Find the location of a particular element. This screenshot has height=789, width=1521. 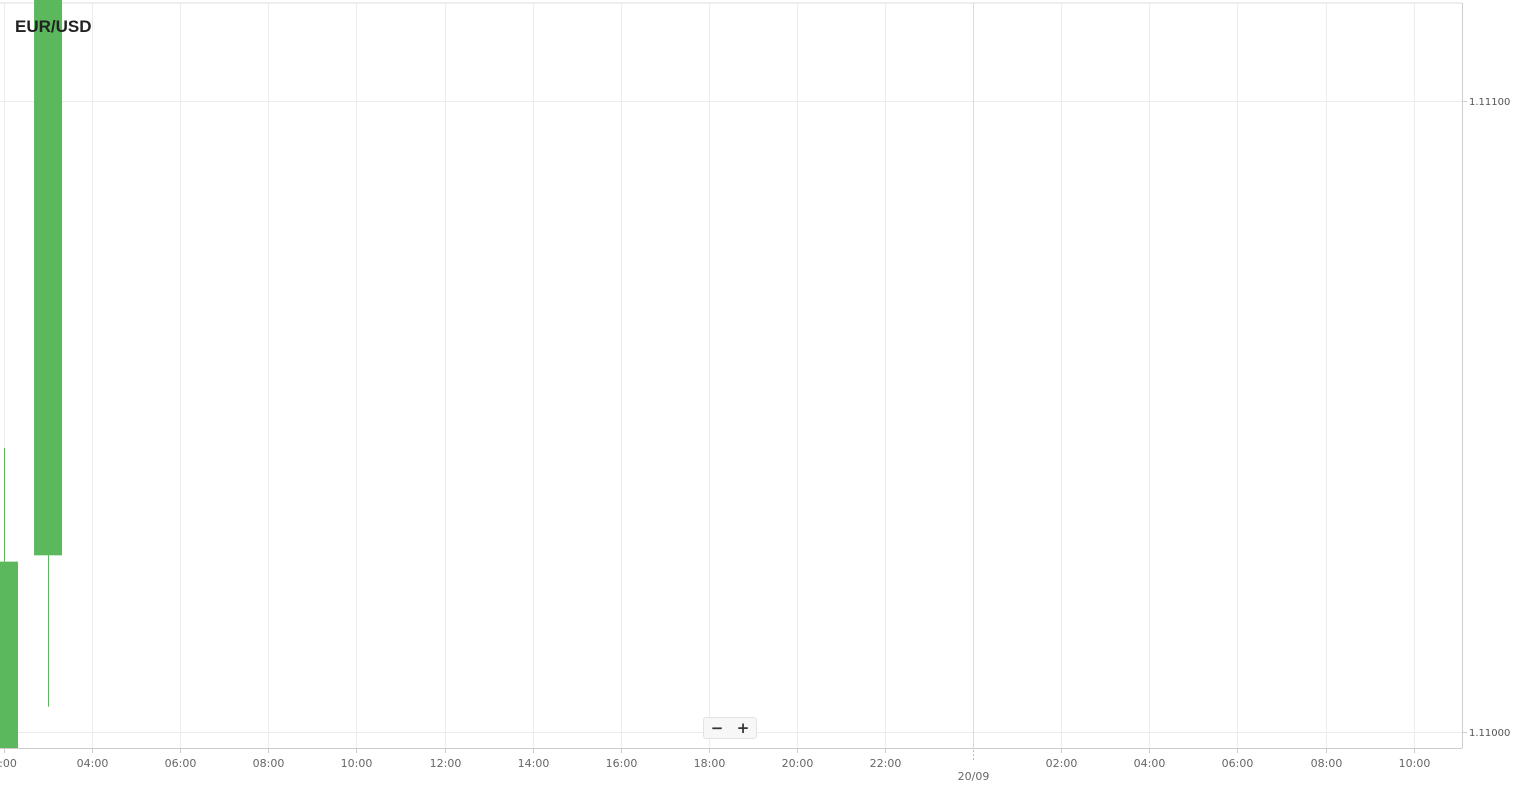

x-tick-label: 16:00 is located at coordinates (622, 763).